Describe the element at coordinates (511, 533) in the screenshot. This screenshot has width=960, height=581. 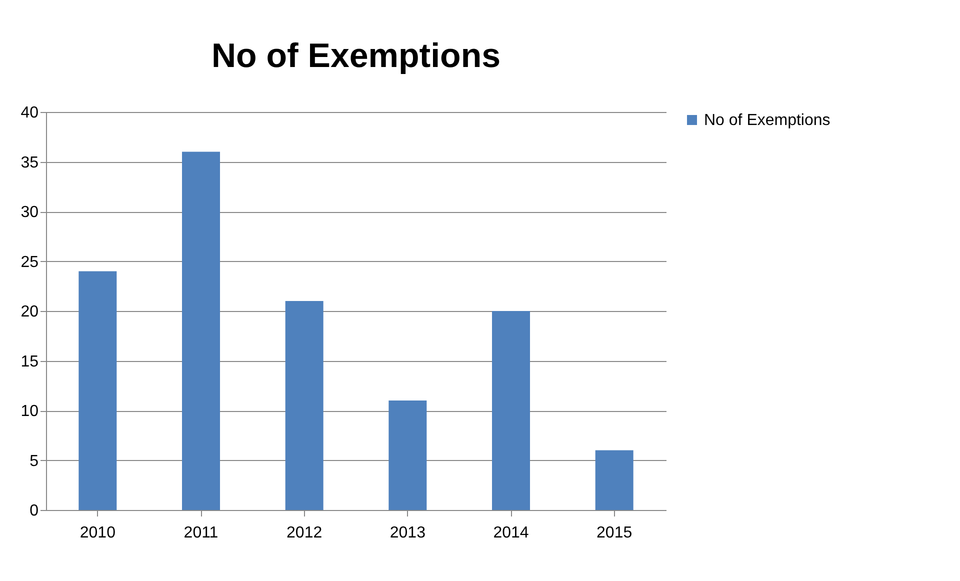
I see `x-tick-label: 2014` at that location.